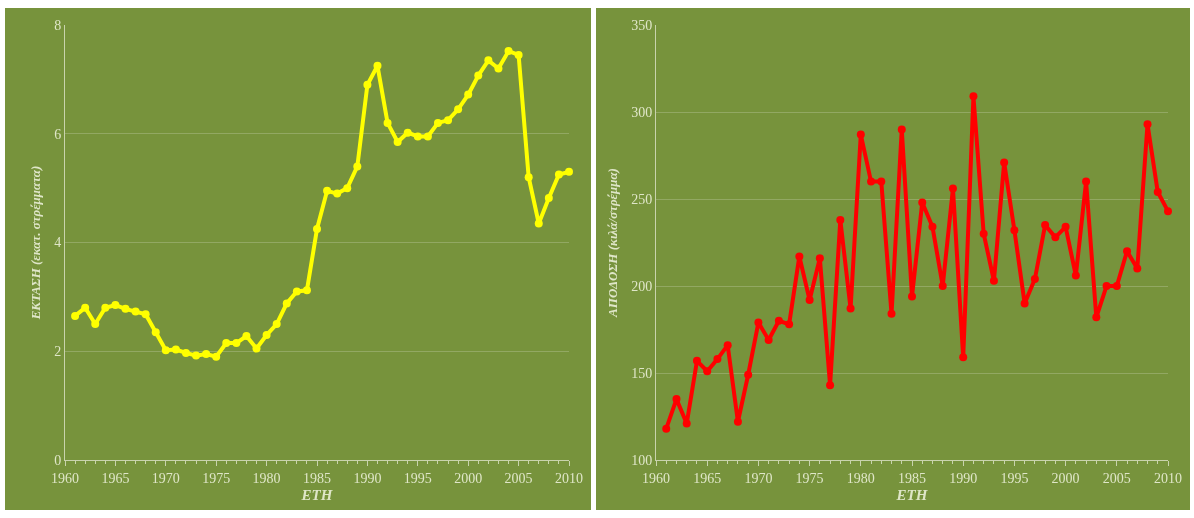 This screenshot has height=518, width=1194. Describe the element at coordinates (58, 352) in the screenshot. I see `y-tick-label: 2` at that location.